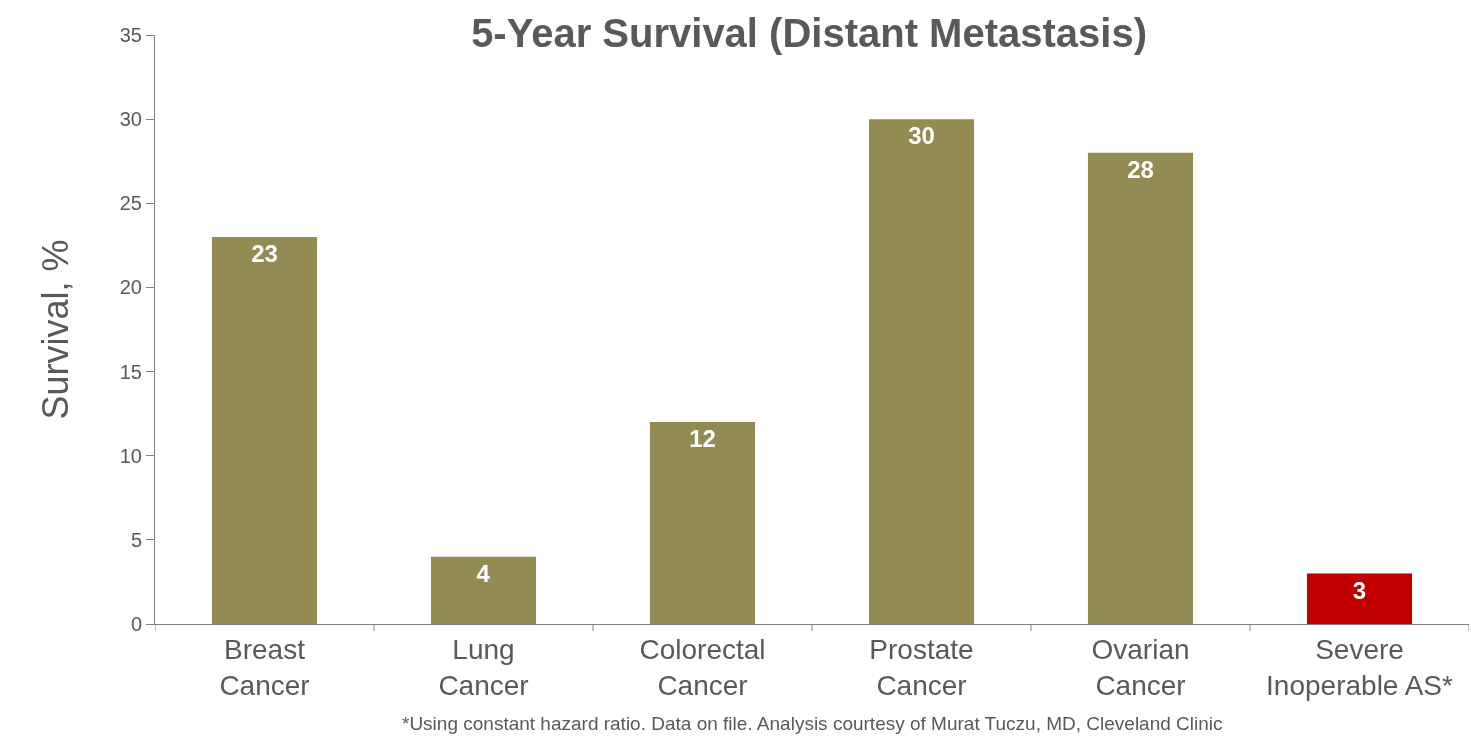 The width and height of the screenshot is (1471, 737). Describe the element at coordinates (1140, 169) in the screenshot. I see `data-label: 28` at that location.